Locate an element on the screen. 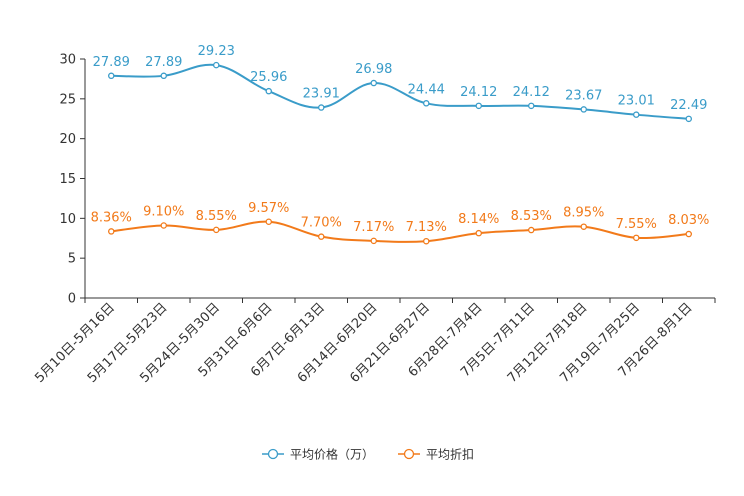  legend-item-1: 平均价格（万） is located at coordinates (318, 454).